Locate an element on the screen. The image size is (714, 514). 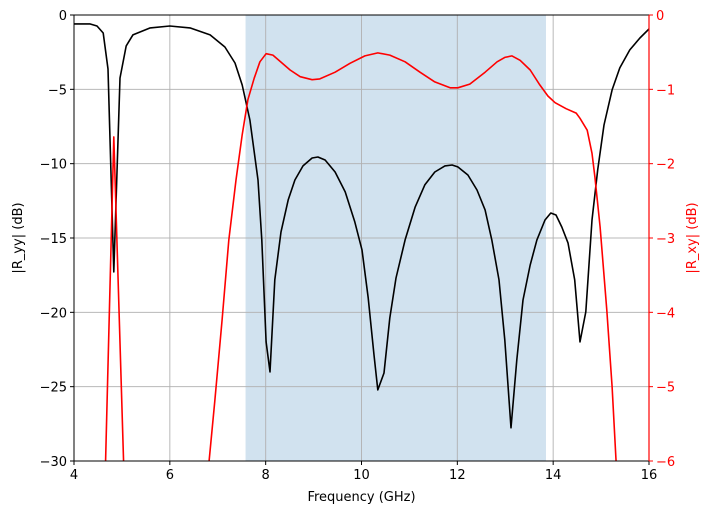
x-tick-label: 4 is located at coordinates (74, 475).